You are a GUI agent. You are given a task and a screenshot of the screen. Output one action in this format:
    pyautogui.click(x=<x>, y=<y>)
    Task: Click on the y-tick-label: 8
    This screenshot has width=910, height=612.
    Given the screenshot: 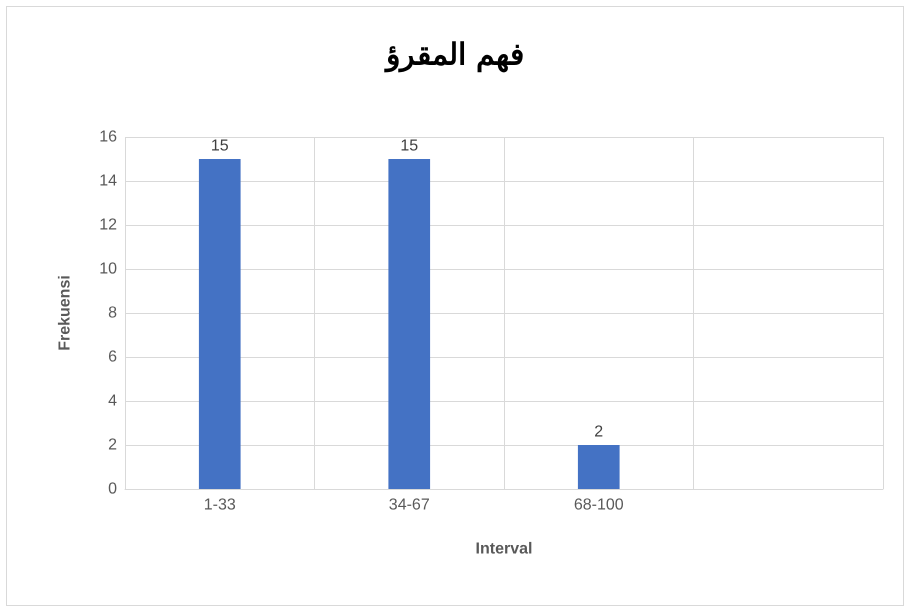 What is the action you would take?
    pyautogui.click(x=113, y=313)
    